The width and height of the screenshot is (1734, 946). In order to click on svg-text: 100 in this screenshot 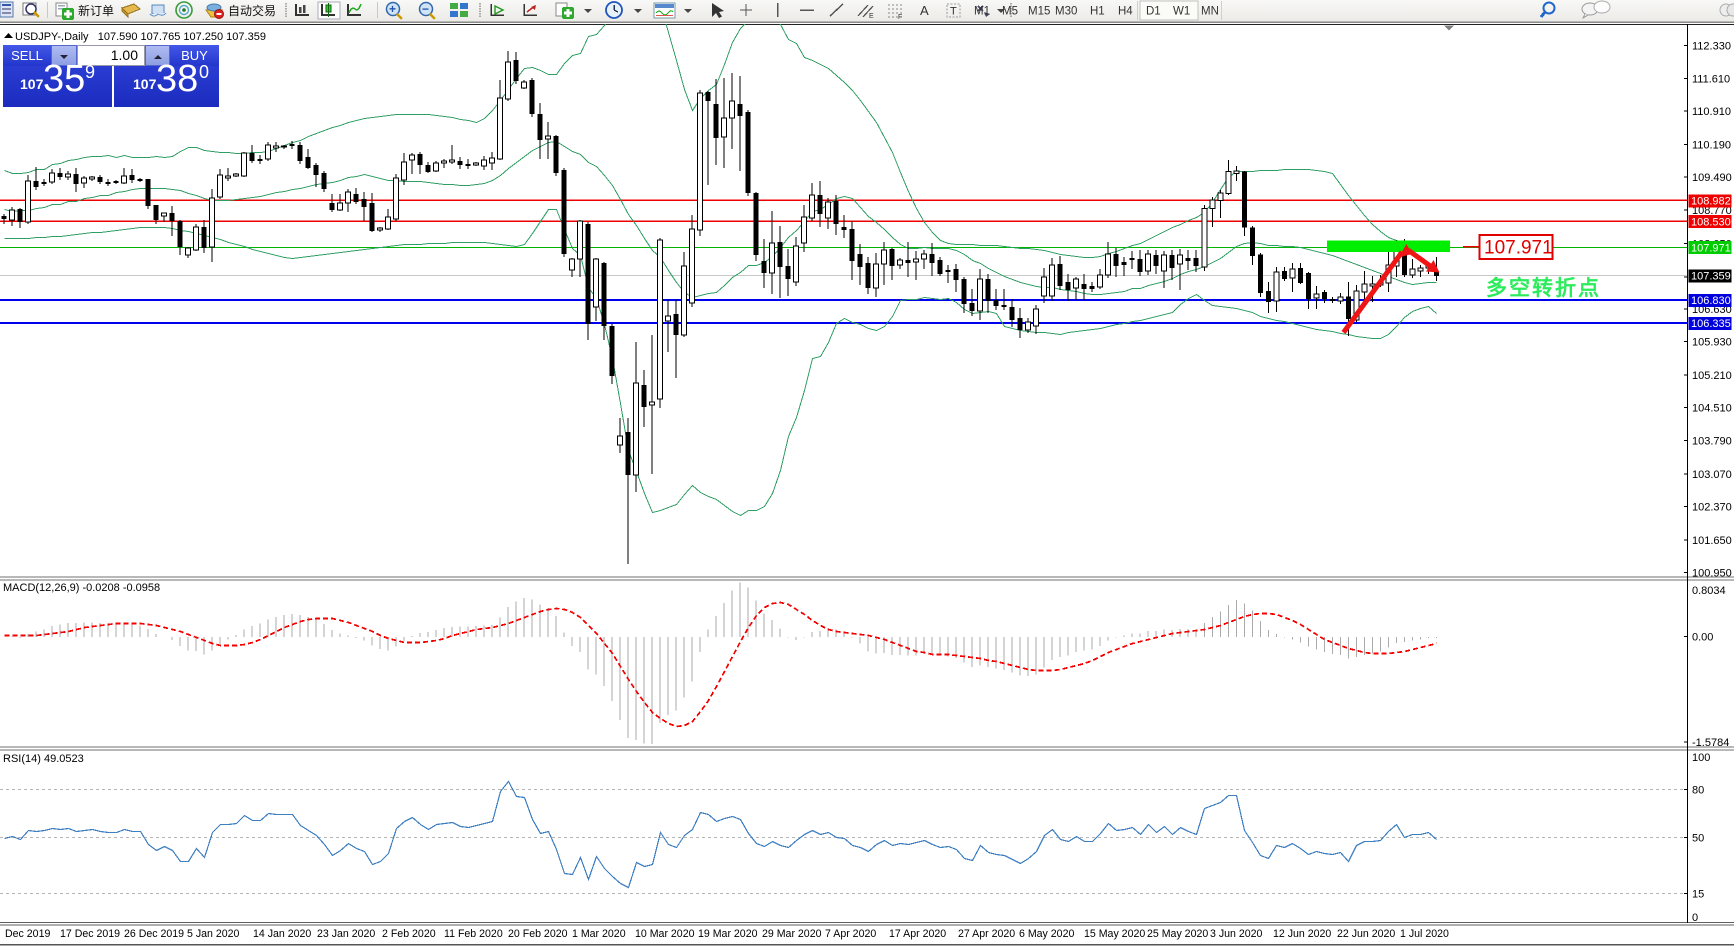, I will do `click(1701, 758)`.